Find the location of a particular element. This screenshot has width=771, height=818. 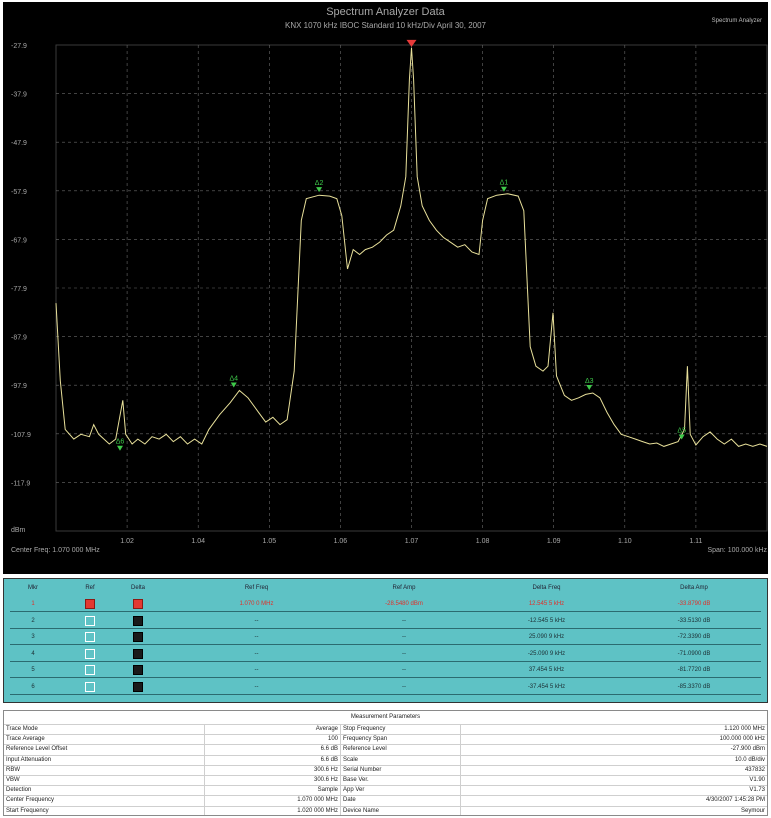

param-value: 437832 is located at coordinates (754, 769).